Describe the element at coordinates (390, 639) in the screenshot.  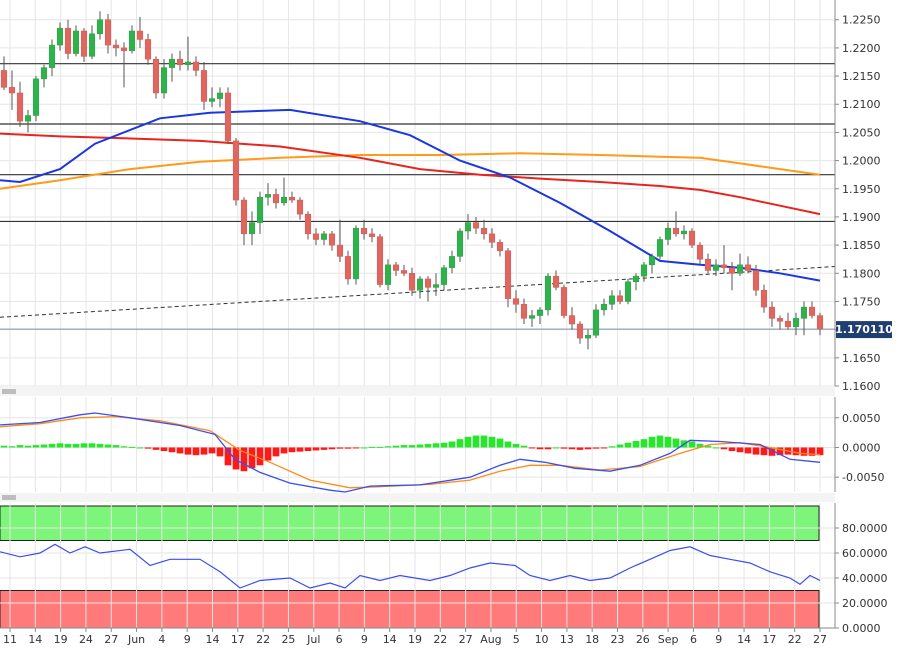
I see `time-tick-label: 14` at that location.